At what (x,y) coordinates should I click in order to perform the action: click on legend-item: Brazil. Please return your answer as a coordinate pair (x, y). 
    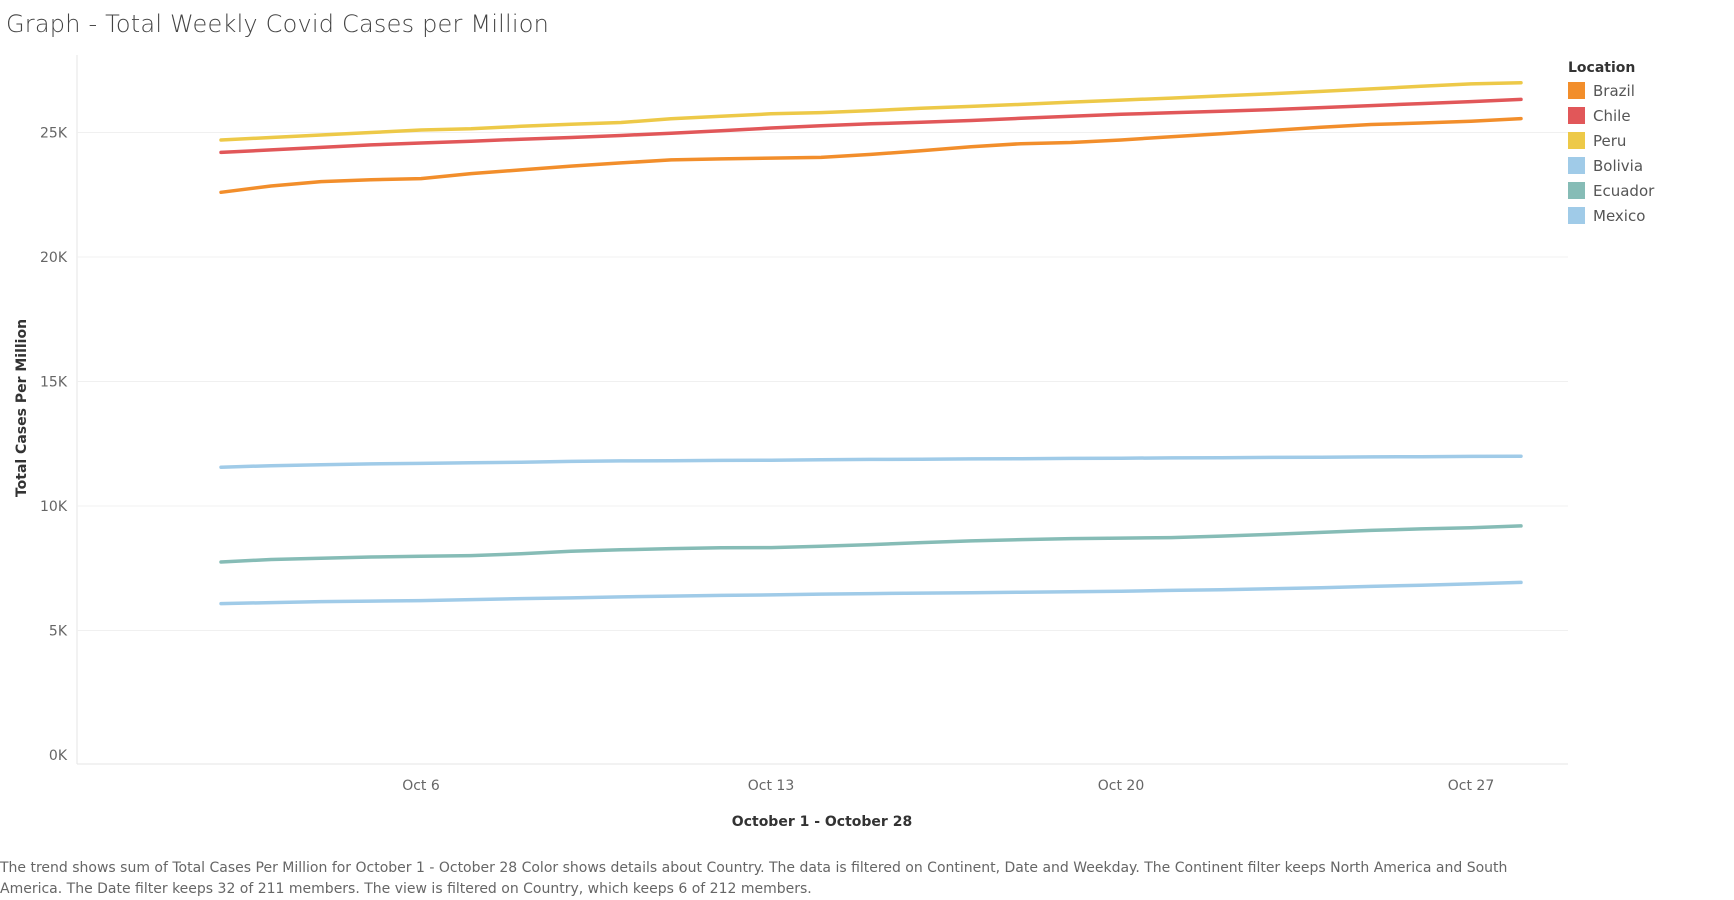
    Looking at the image, I should click on (1611, 90).